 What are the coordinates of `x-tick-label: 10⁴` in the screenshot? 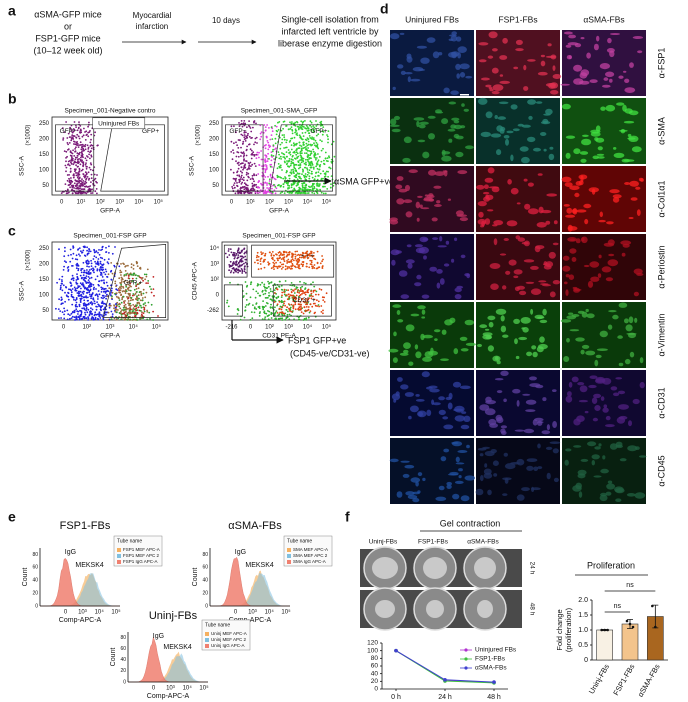 It's located at (100, 612).